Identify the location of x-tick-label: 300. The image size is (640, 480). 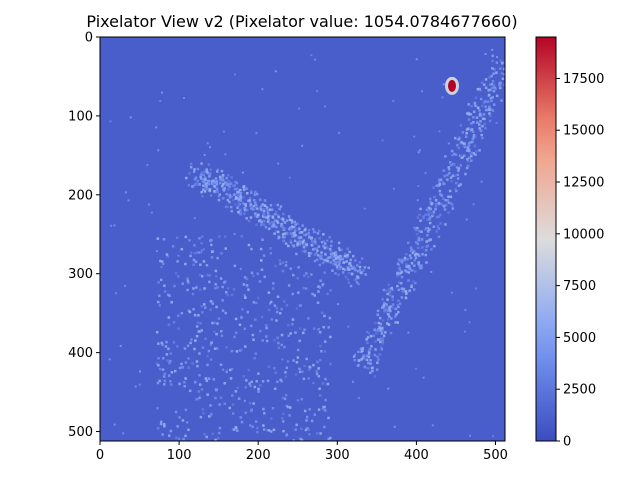
(337, 455).